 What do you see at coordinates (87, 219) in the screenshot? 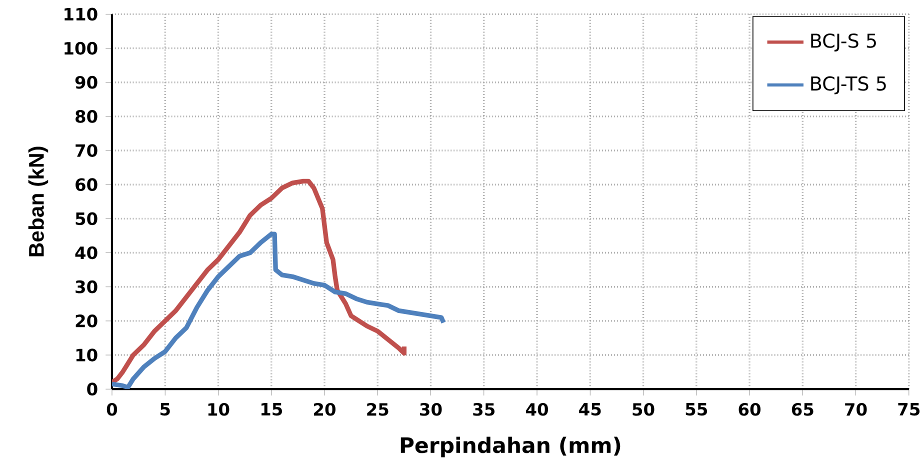
I see `y-tick-label: 50` at bounding box center [87, 219].